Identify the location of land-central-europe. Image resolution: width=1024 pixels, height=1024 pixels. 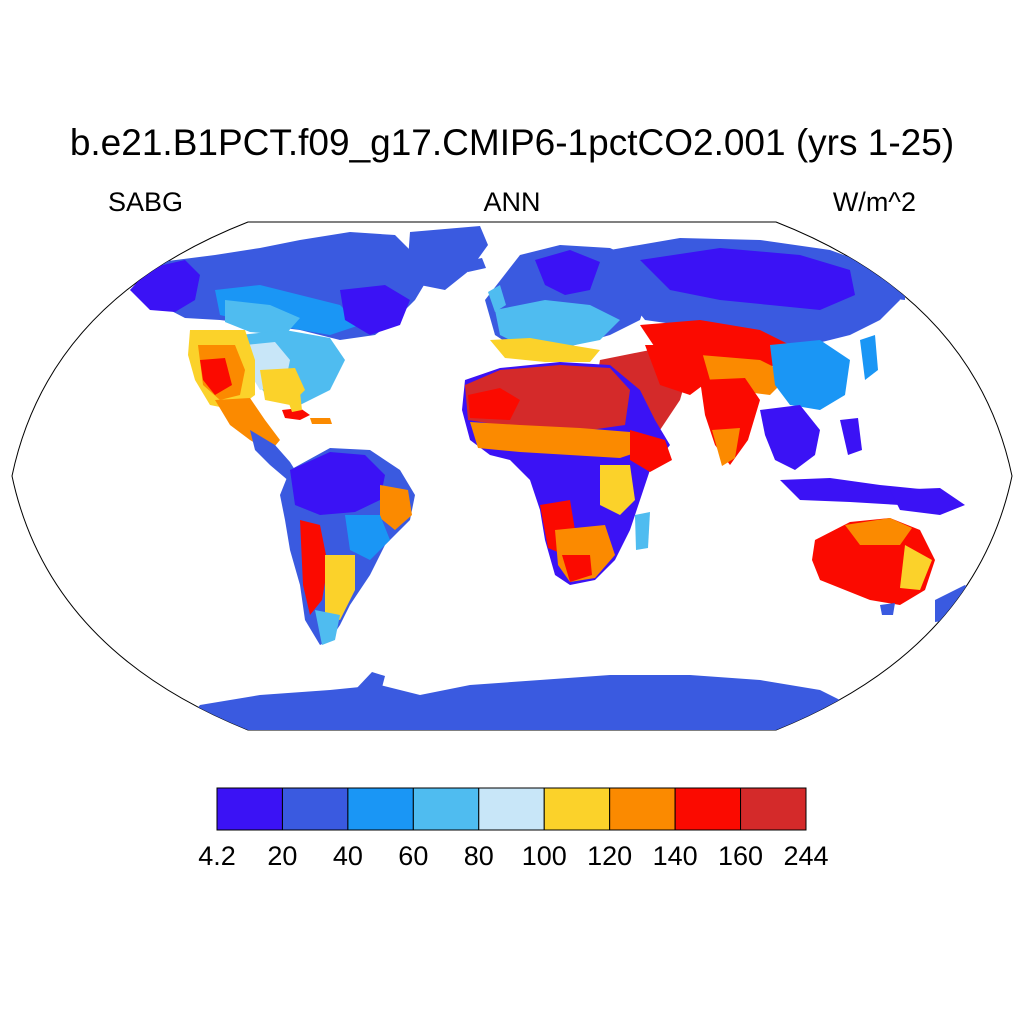
(557, 324).